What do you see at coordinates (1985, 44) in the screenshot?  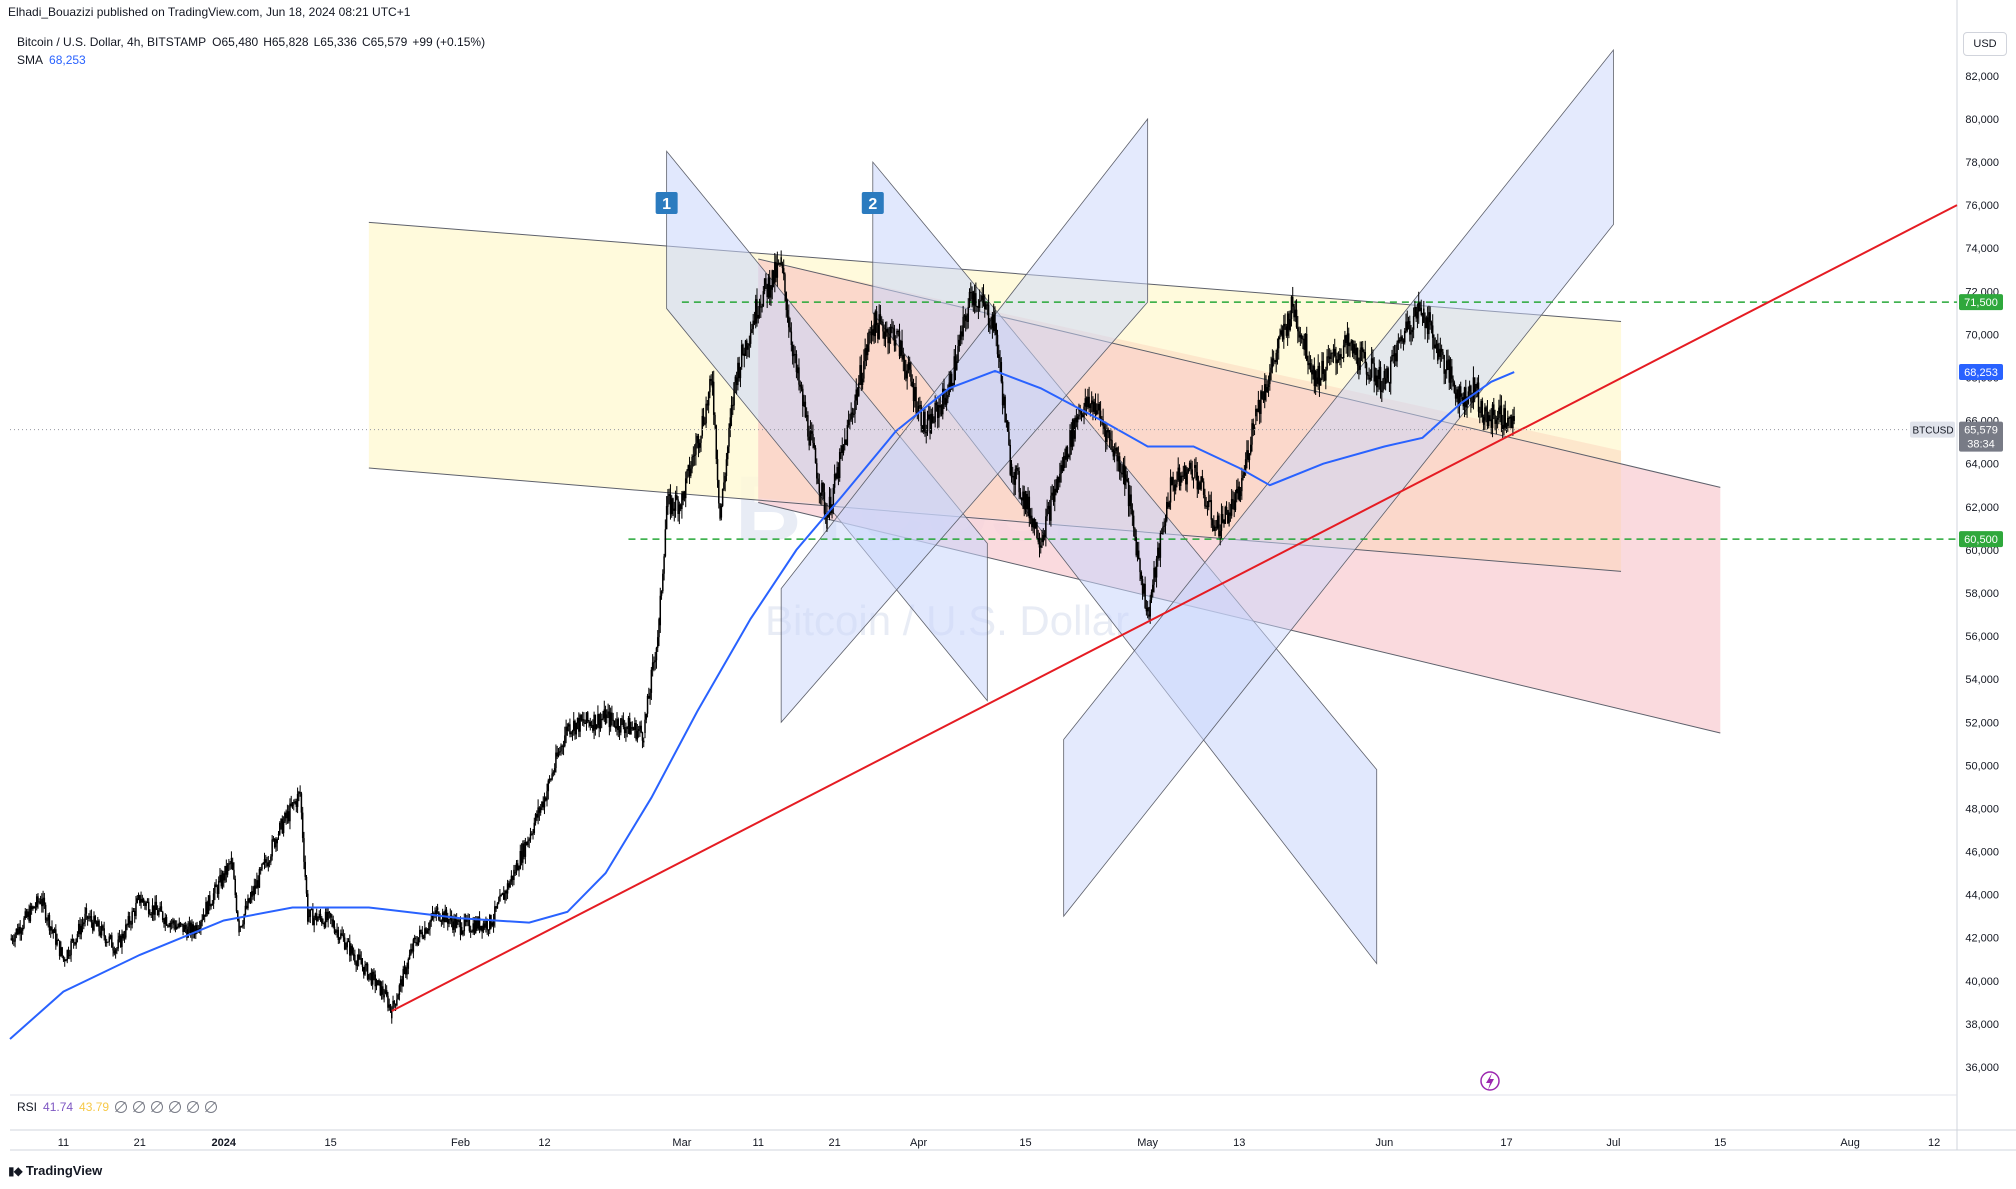 I see `currency-button: USD` at bounding box center [1985, 44].